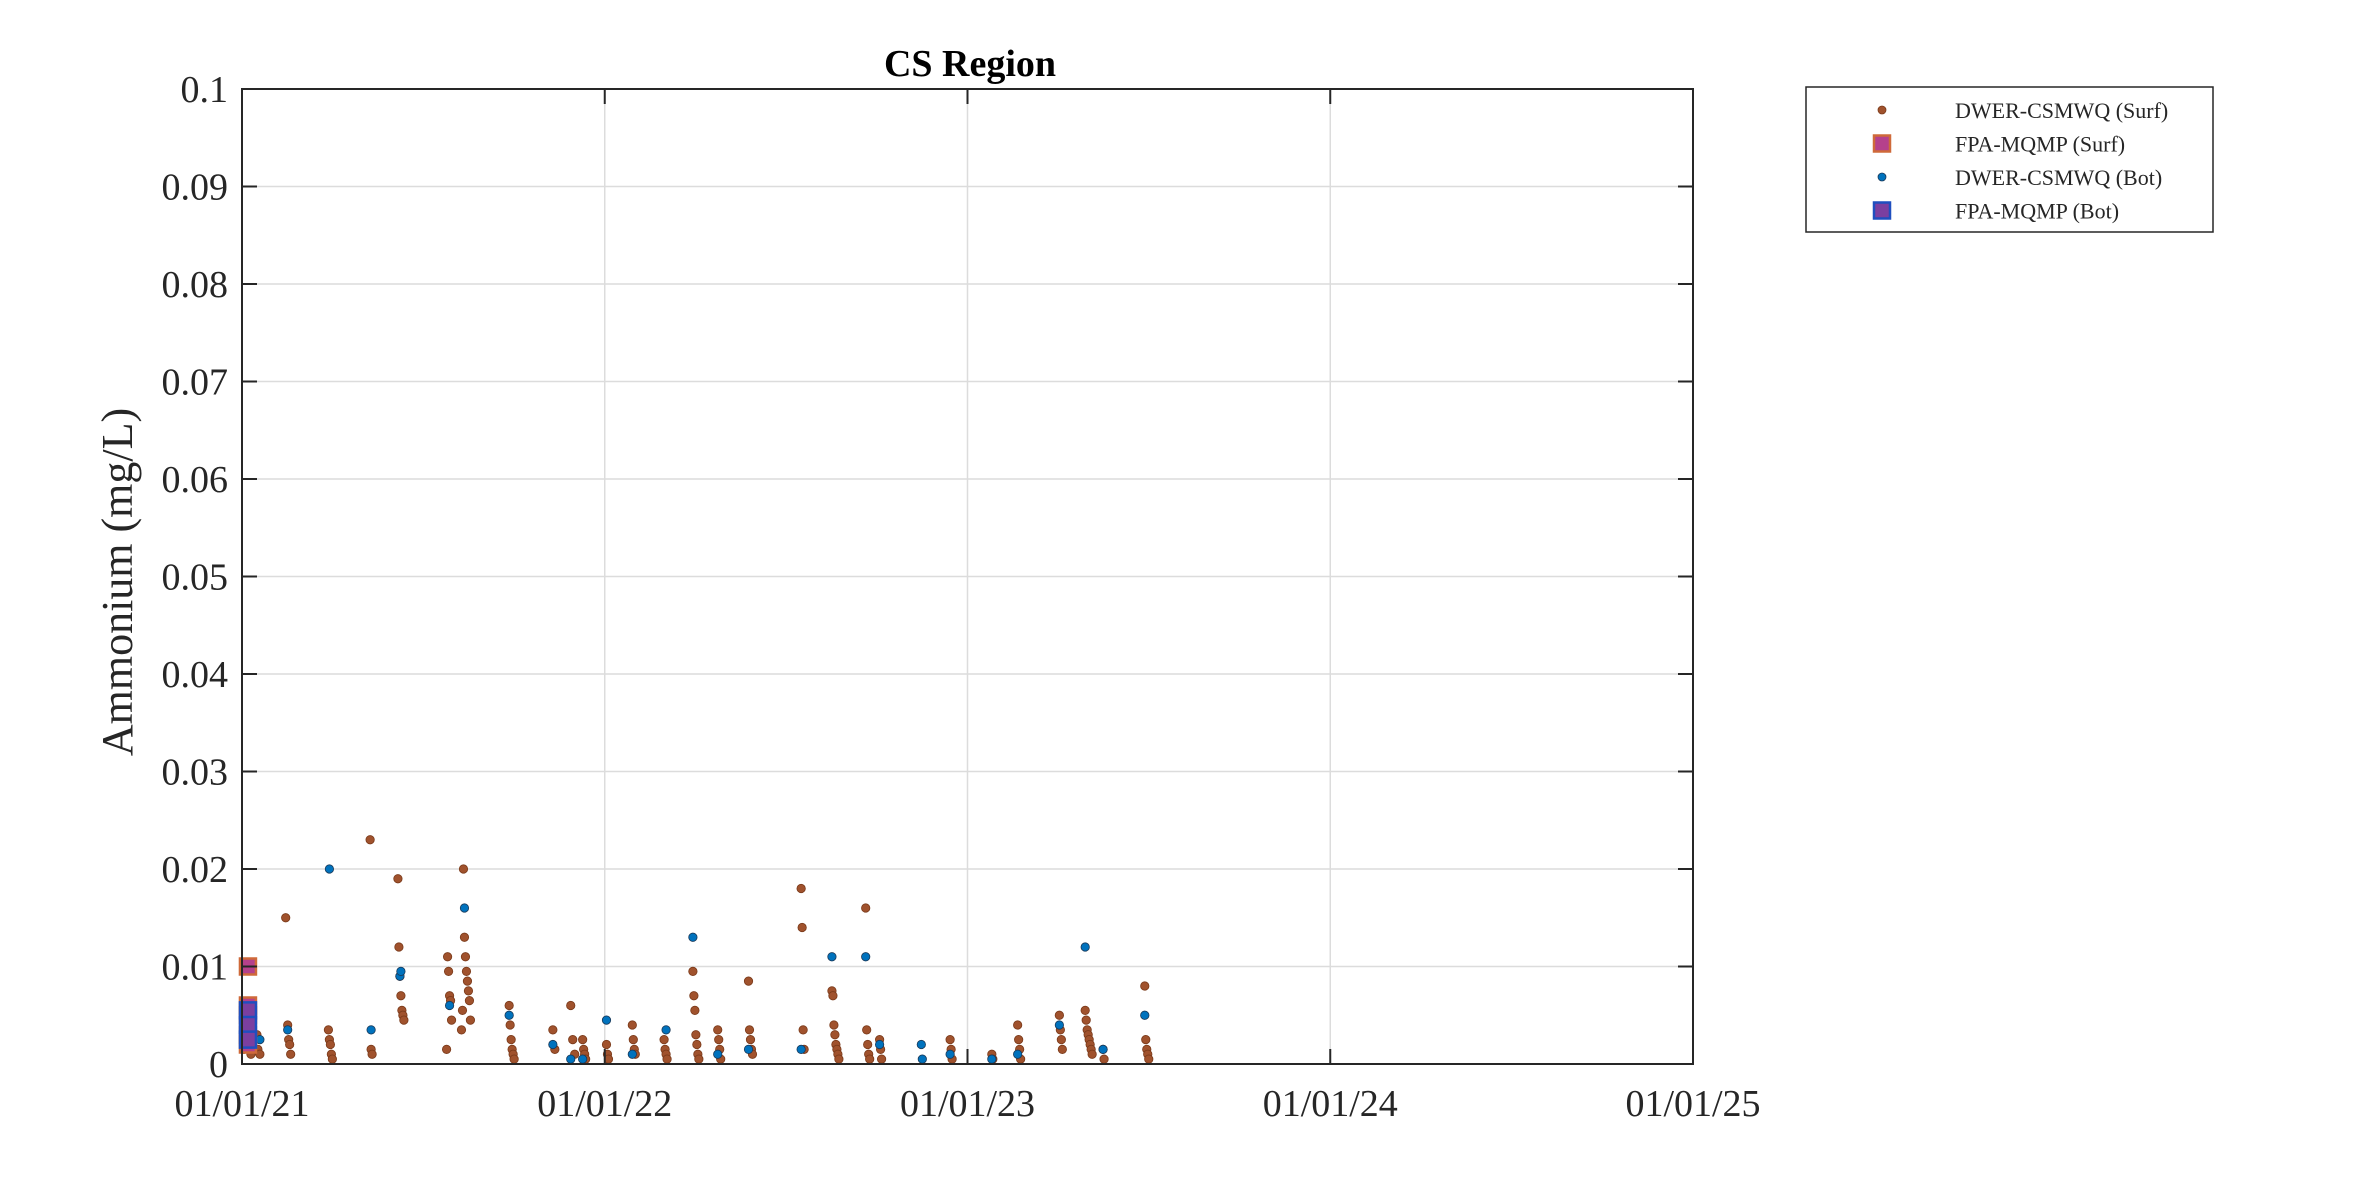 The height and width of the screenshot is (1181, 2362). I want to click on legend-entry: DWER-CSMWQ (Surf), so click(2061, 110).